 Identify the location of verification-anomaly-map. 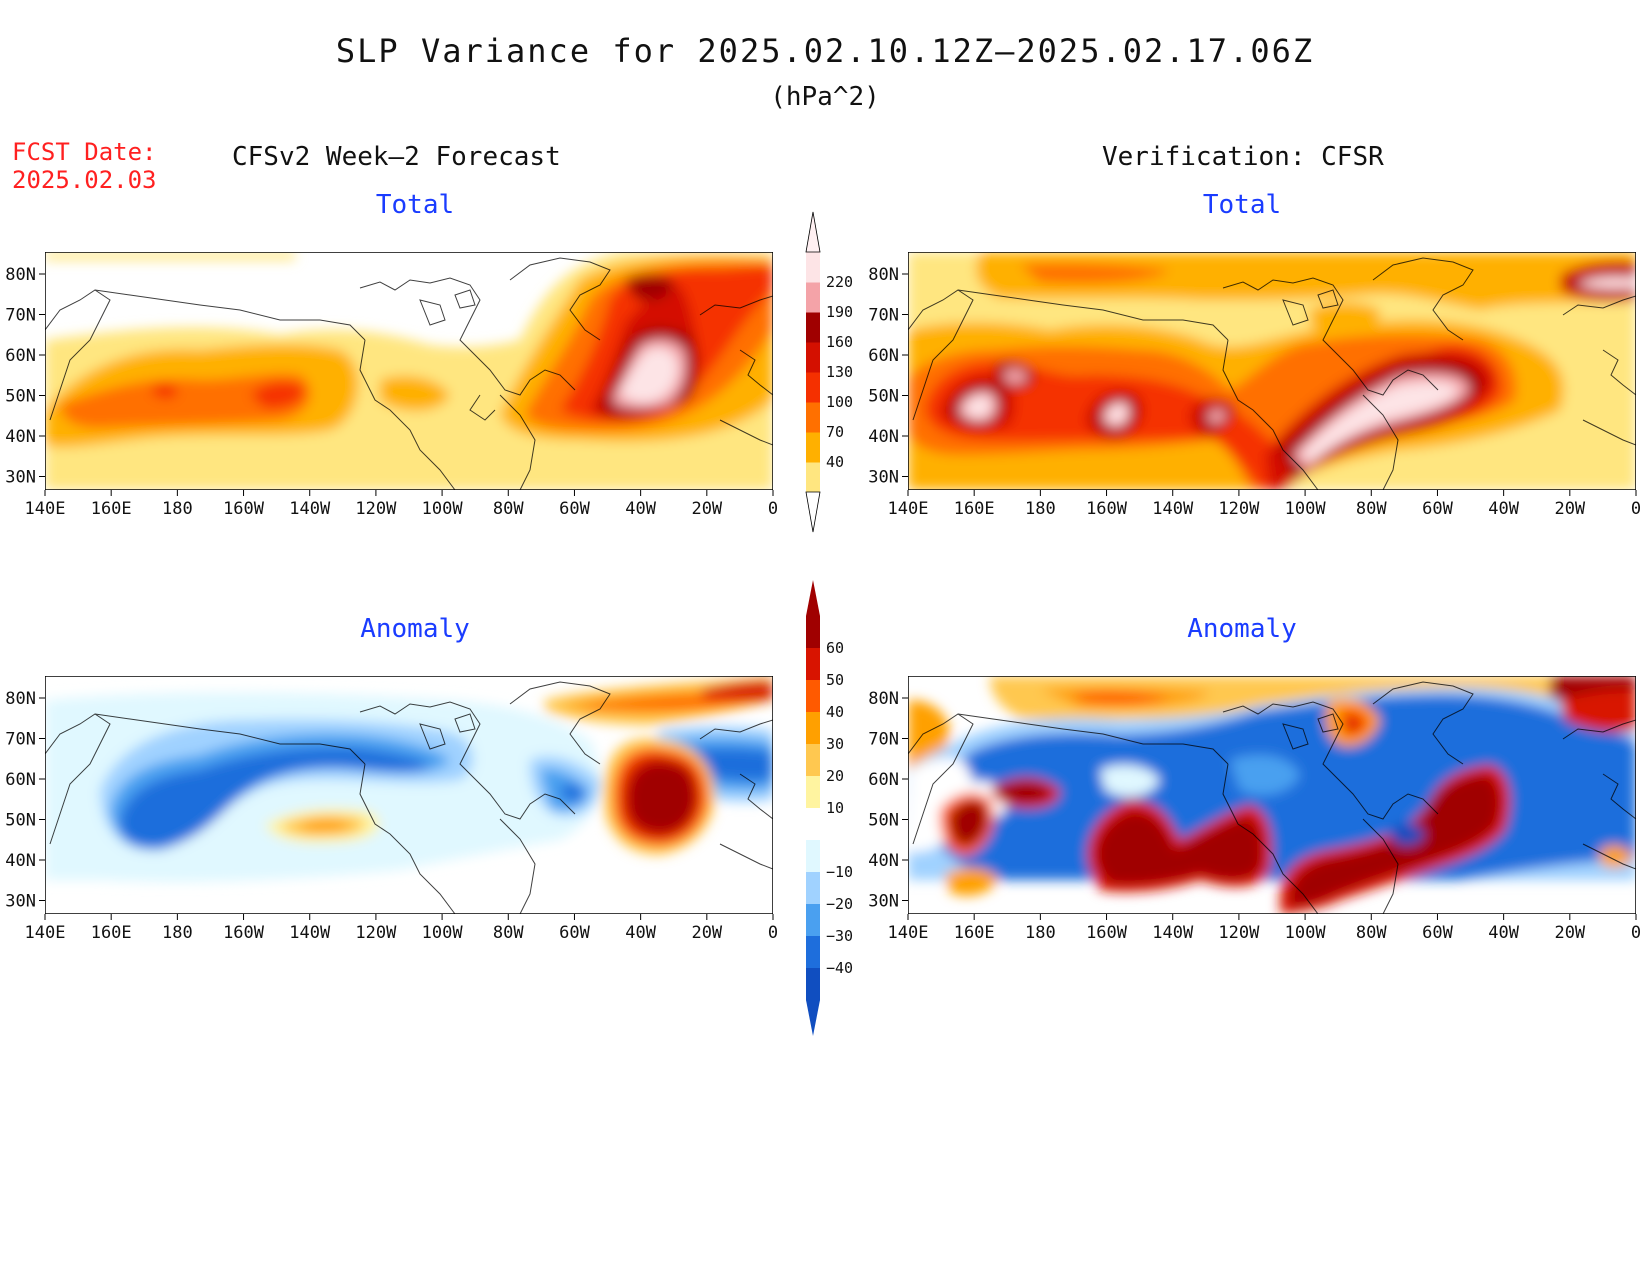
(1272, 795).